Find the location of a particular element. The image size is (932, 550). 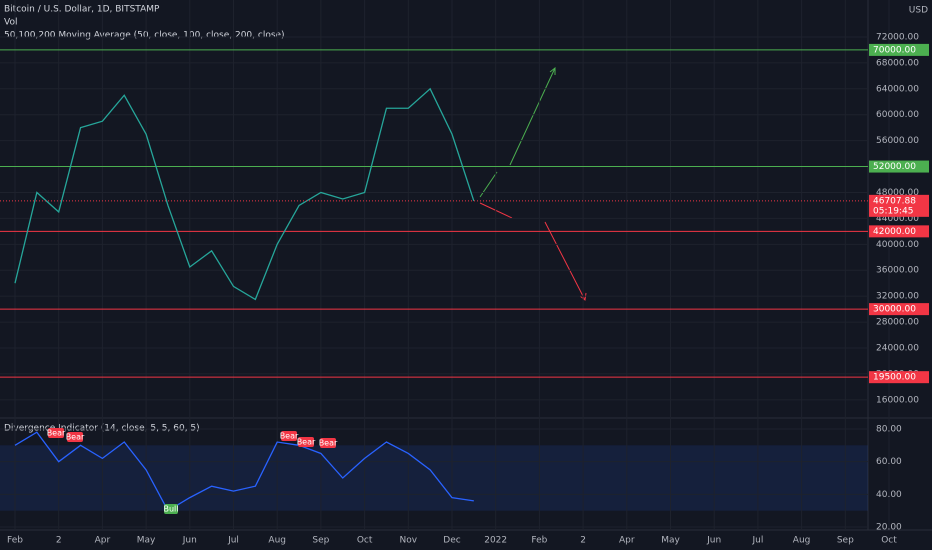

signals: Bear Bear Bear Bear Bear Bull is located at coordinates (192, 471).